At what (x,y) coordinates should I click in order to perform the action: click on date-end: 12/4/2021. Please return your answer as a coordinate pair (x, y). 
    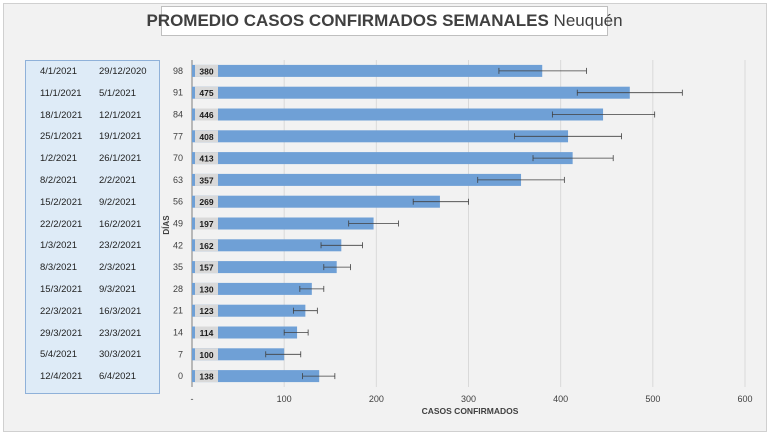
    Looking at the image, I should click on (61, 377).